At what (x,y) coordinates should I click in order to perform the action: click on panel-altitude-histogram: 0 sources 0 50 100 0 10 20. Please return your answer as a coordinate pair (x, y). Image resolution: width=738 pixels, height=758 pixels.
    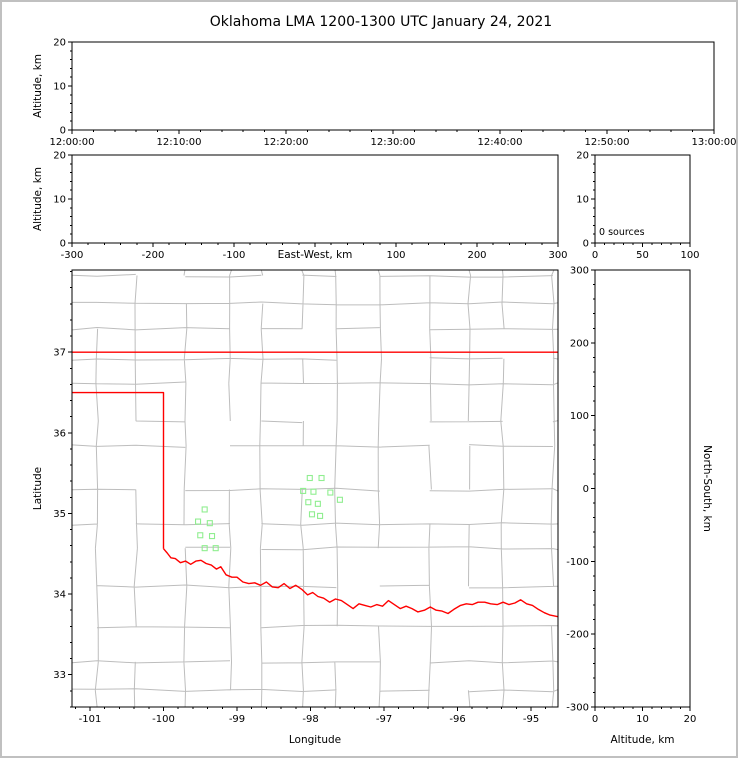
    Looking at the image, I should click on (637, 206).